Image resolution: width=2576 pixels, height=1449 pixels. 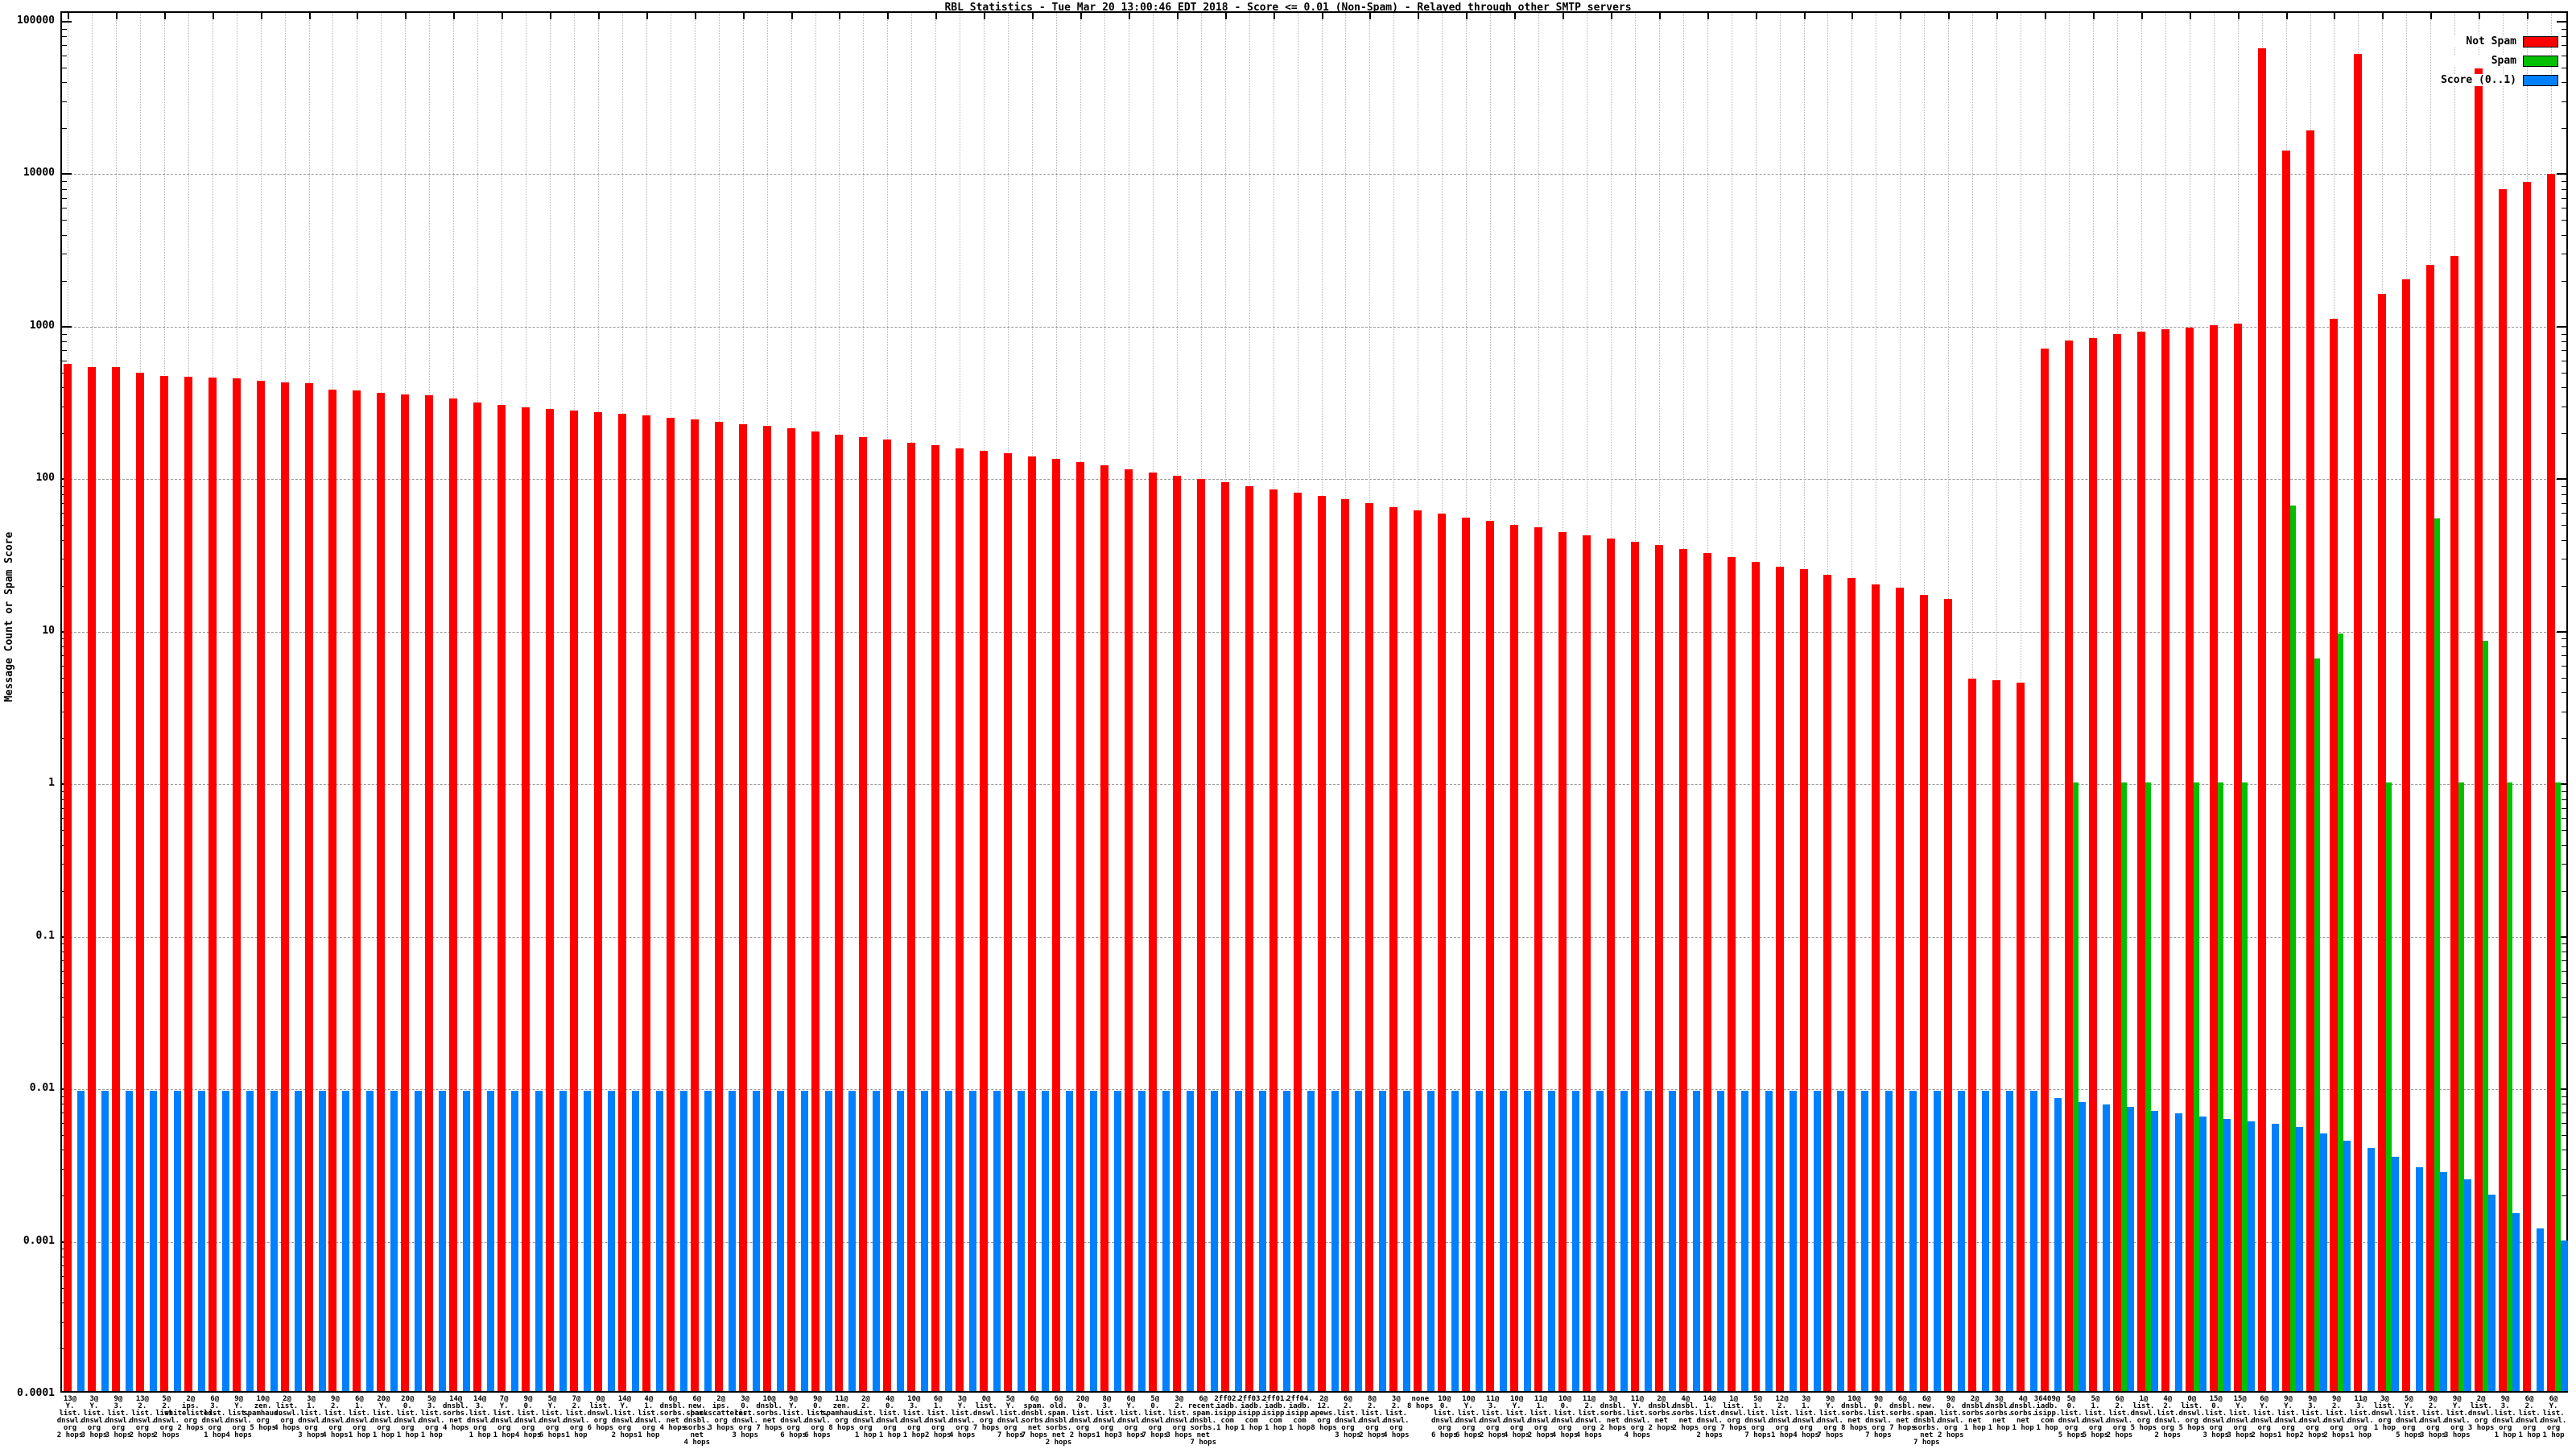 I want to click on x-label-line: 5 hops, so click(x=2192, y=1428).